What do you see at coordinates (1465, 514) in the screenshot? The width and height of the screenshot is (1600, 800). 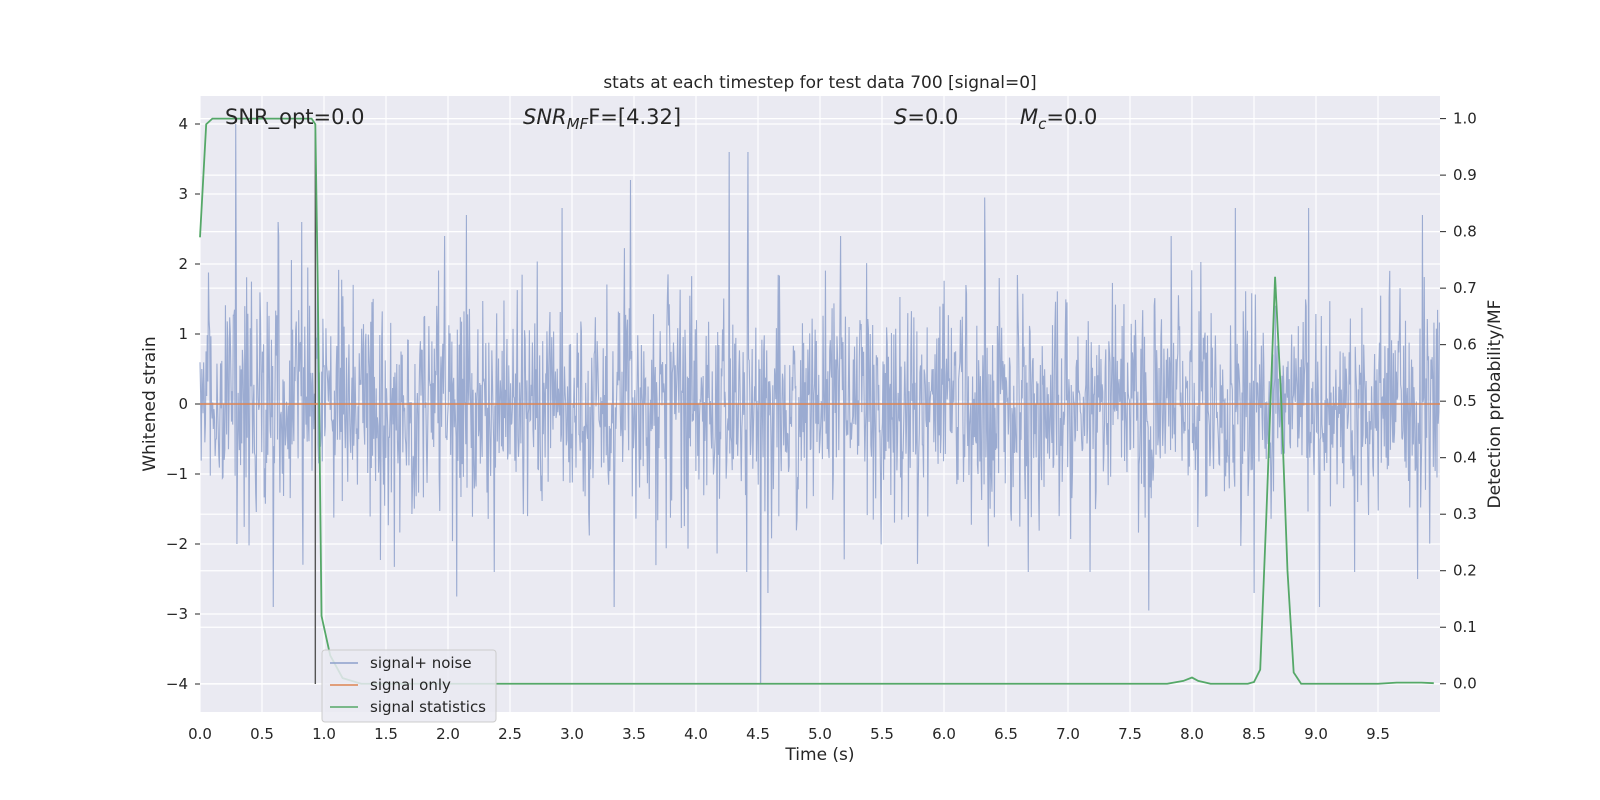 I see `y-right-tick-label: 0.3` at bounding box center [1465, 514].